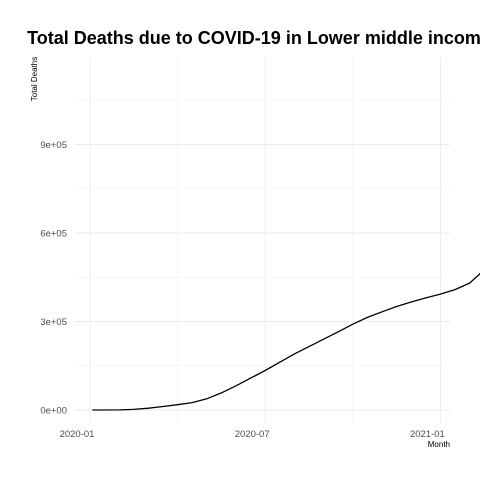 The image size is (480, 480). What do you see at coordinates (53, 322) in the screenshot?
I see `y-tick-label: 3e+05` at bounding box center [53, 322].